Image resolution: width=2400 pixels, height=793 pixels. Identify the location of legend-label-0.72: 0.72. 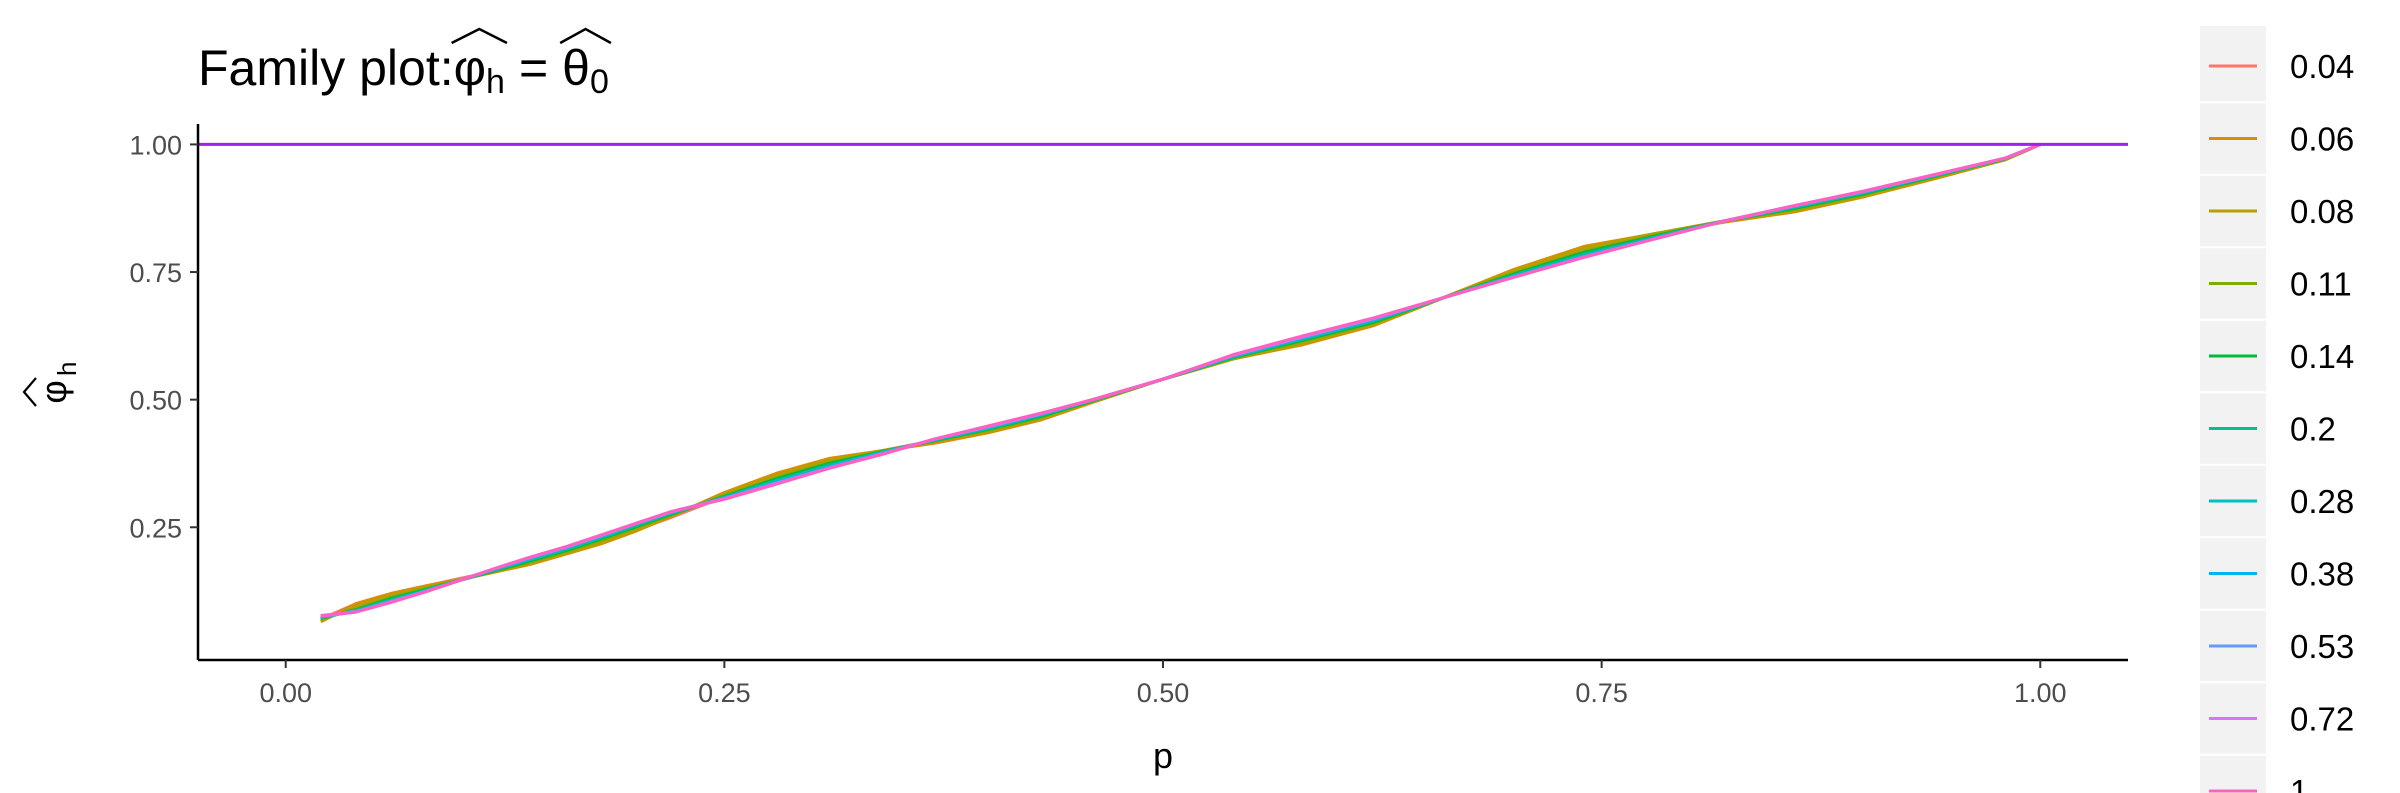
(2322, 719).